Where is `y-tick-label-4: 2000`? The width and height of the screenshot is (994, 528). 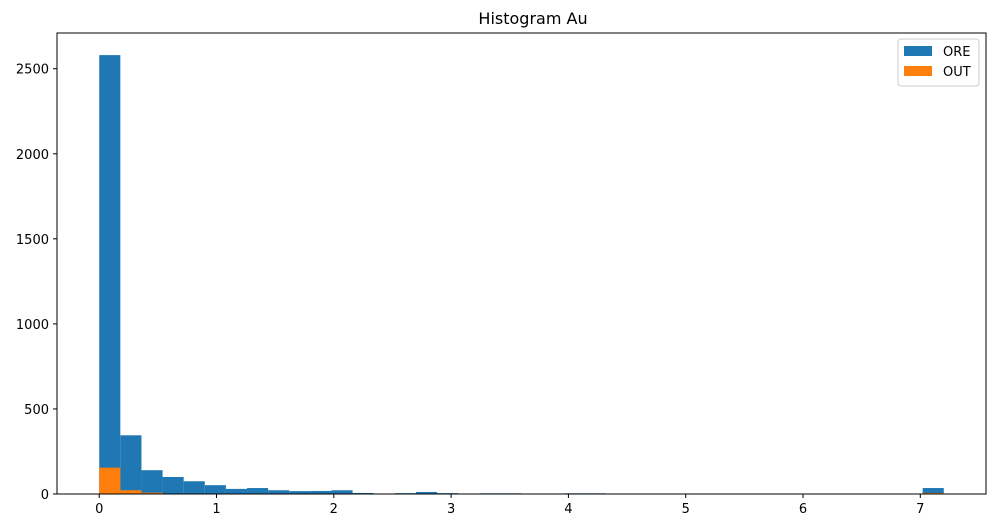 y-tick-label-4: 2000 is located at coordinates (32, 155).